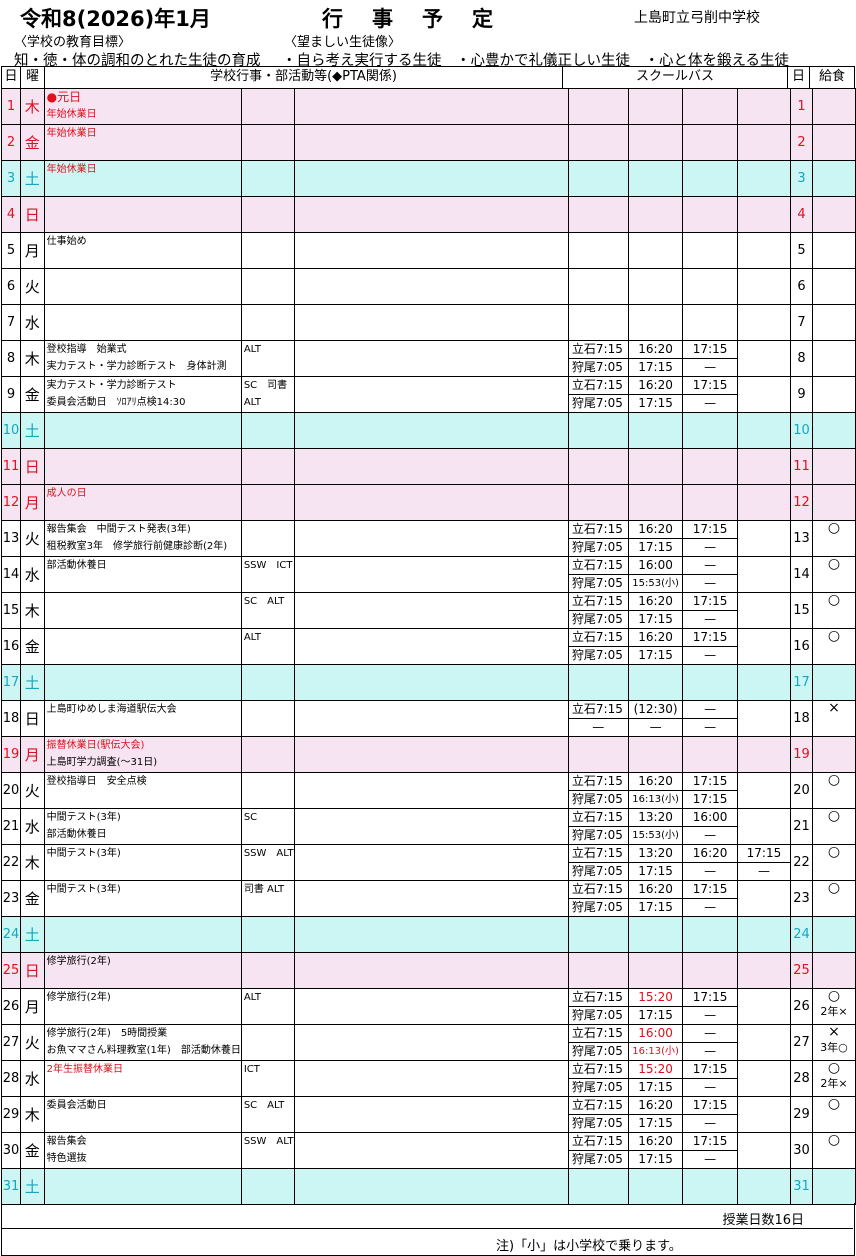 The width and height of the screenshot is (856, 1256). I want to click on day-number-right: 11, so click(801, 466).